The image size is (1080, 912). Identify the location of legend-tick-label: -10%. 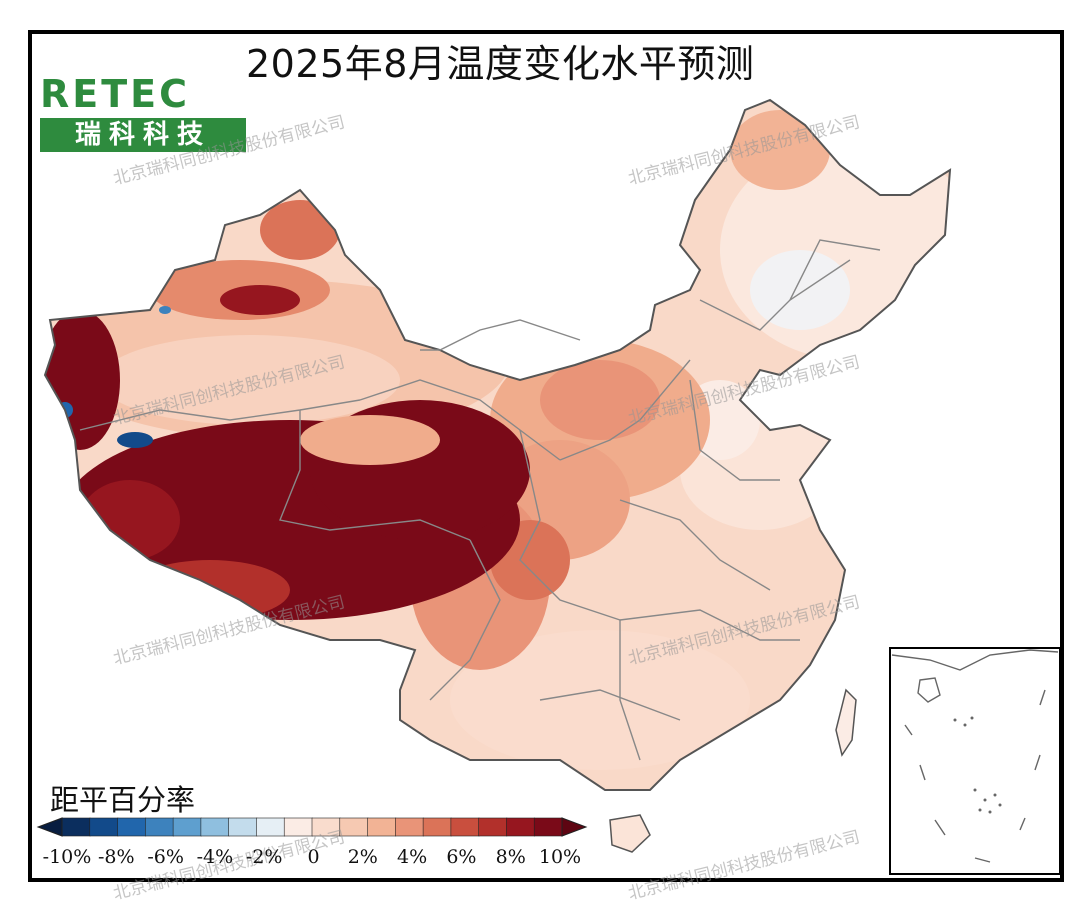
(67, 857).